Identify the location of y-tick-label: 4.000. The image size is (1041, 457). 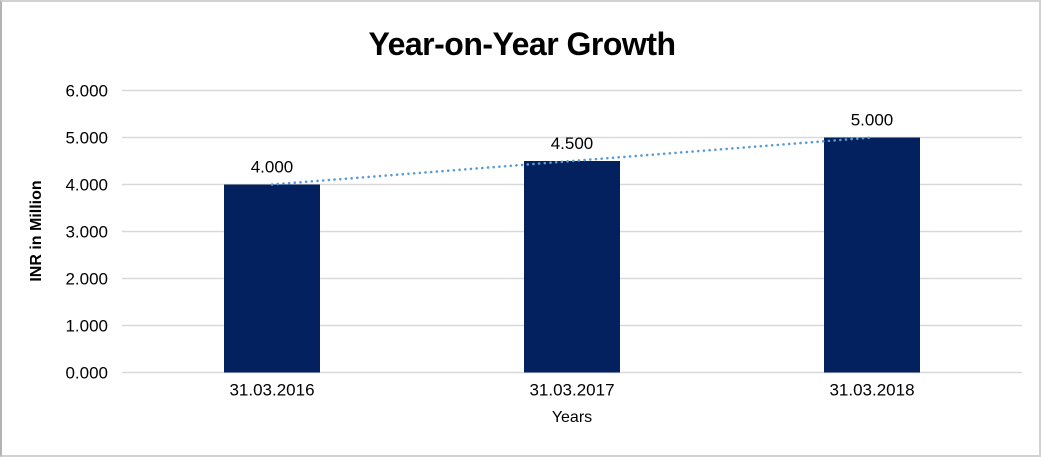
(86, 185).